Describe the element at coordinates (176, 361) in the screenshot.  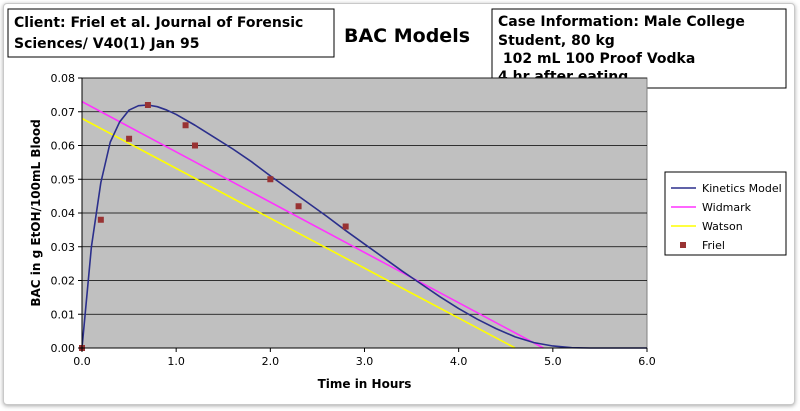
I see `x-tick-label: 1.0` at that location.